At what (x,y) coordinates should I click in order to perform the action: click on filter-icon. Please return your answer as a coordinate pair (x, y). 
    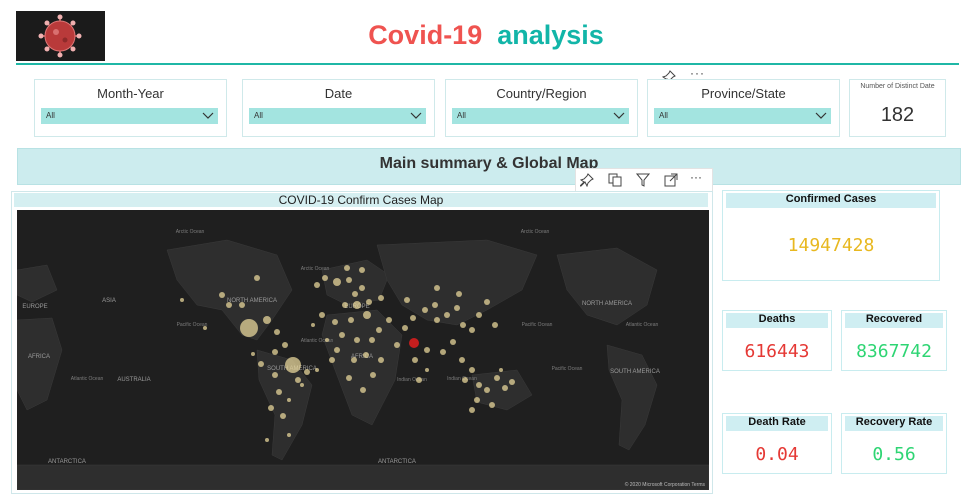
    Looking at the image, I should click on (643, 180).